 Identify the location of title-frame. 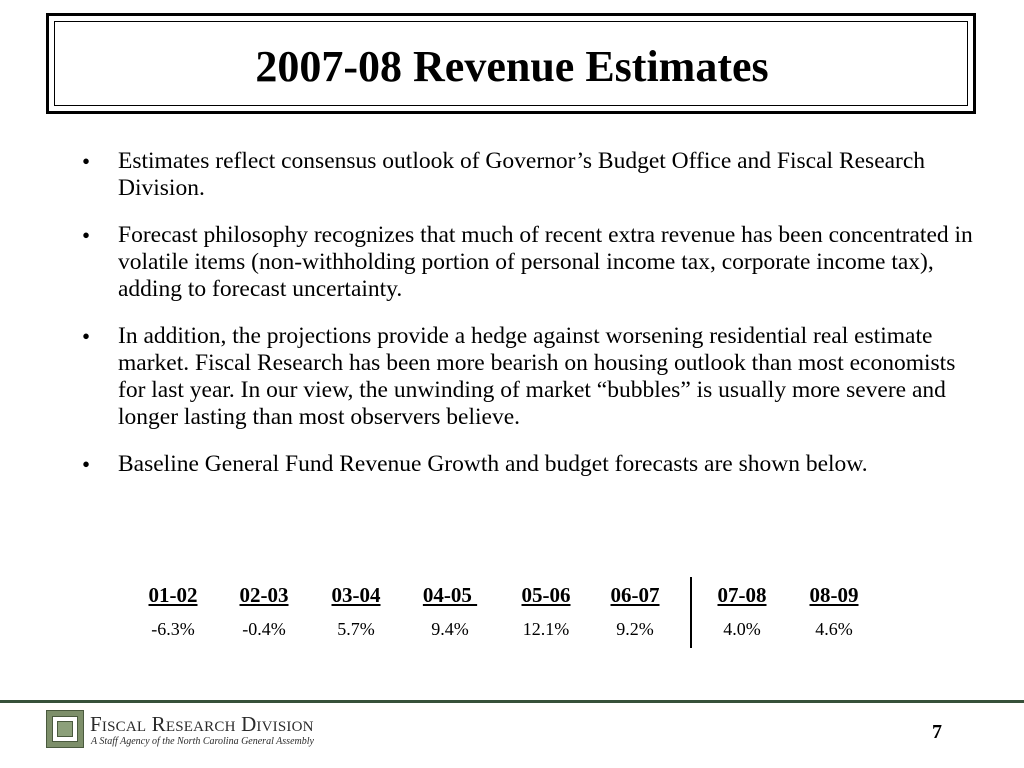
(511, 63).